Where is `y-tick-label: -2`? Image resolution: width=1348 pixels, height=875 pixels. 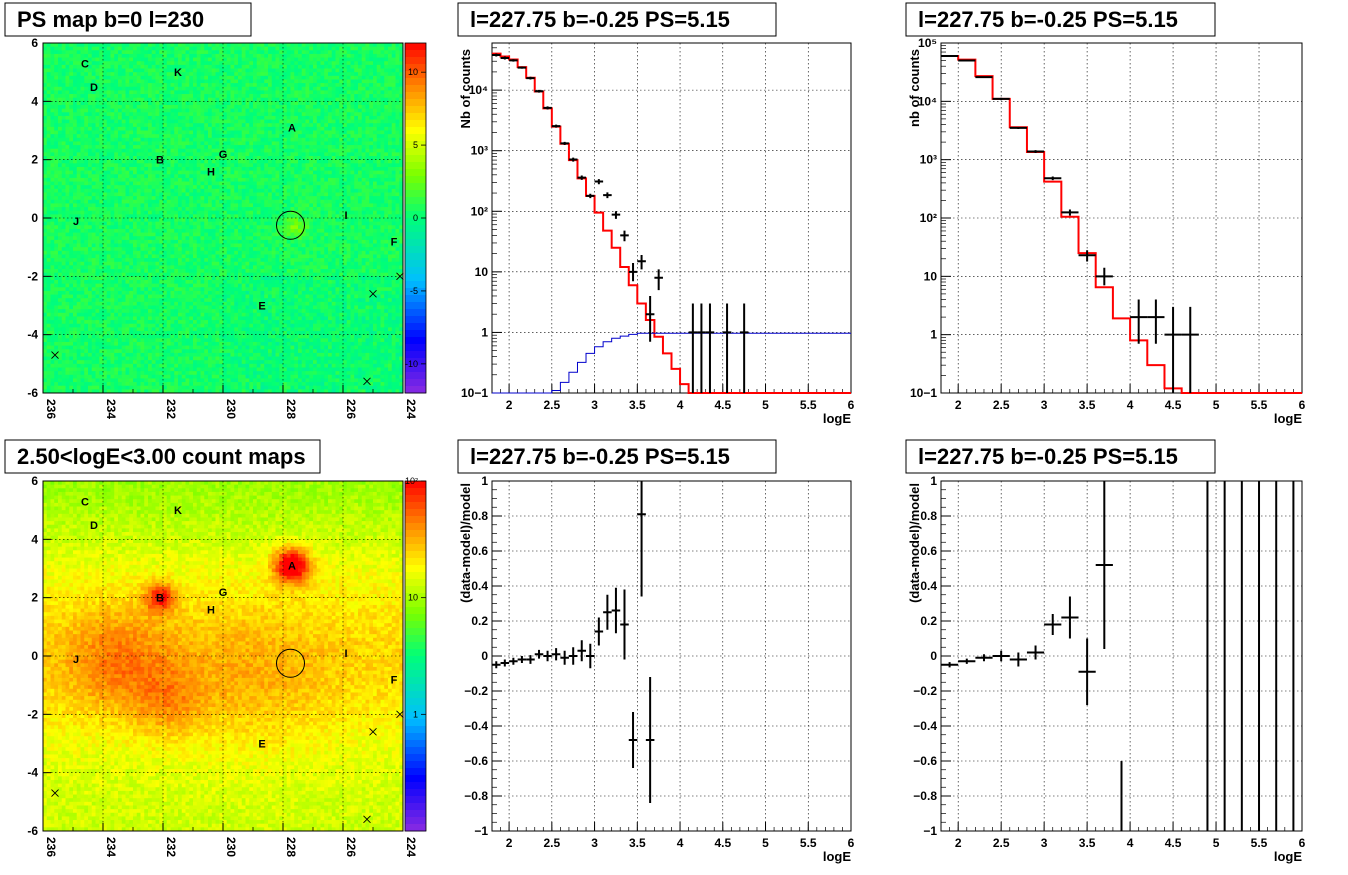 y-tick-label: -2 is located at coordinates (32, 276).